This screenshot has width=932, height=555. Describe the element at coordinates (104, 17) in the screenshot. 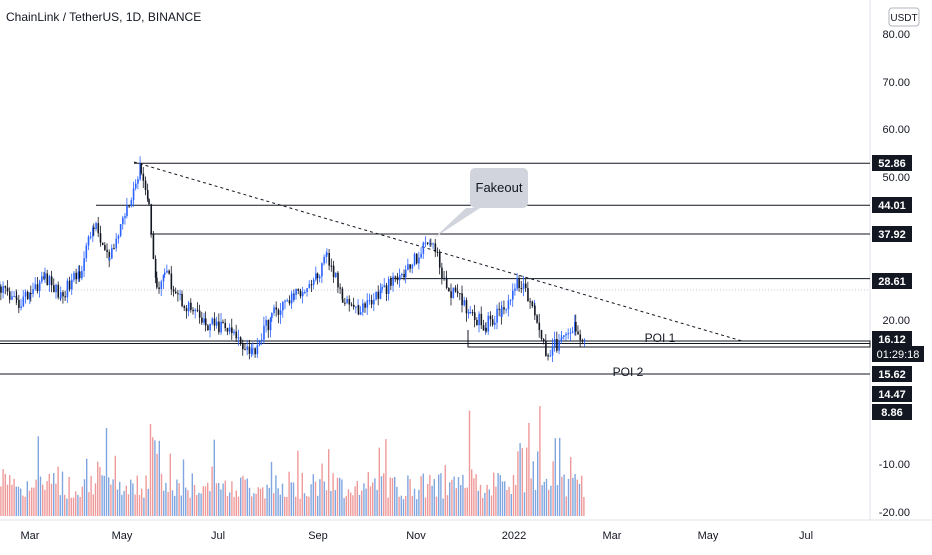

I see `chart-title: ChainLink / TetherUS, 1D, BINANCE` at that location.